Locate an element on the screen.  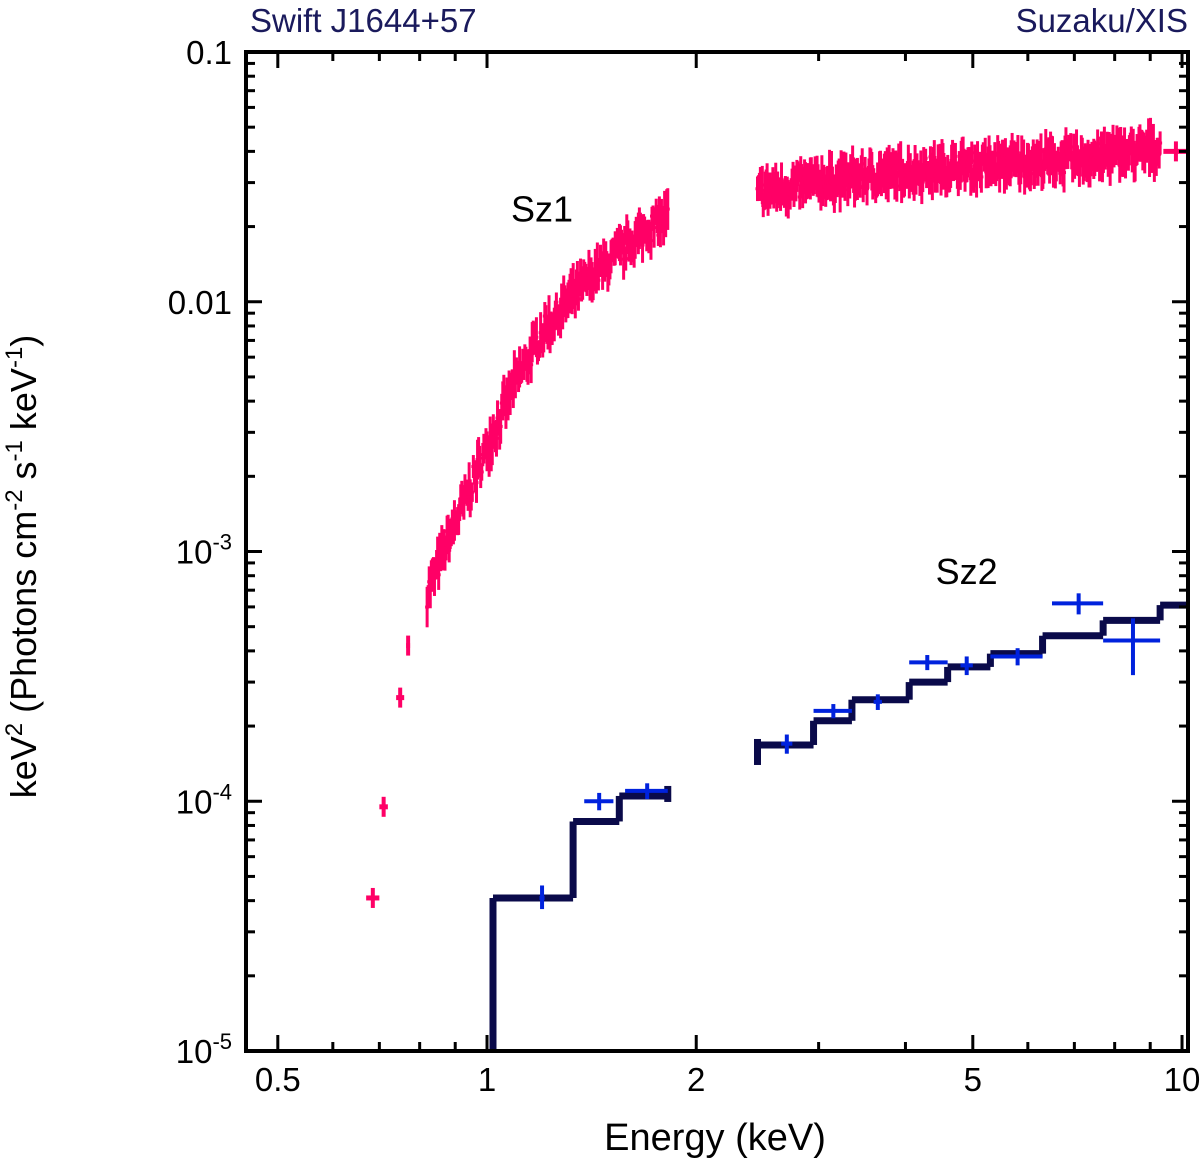
y-axis-label: keV2 (Photons cm-2 s-1 keV-1) is located at coordinates (22, 567).